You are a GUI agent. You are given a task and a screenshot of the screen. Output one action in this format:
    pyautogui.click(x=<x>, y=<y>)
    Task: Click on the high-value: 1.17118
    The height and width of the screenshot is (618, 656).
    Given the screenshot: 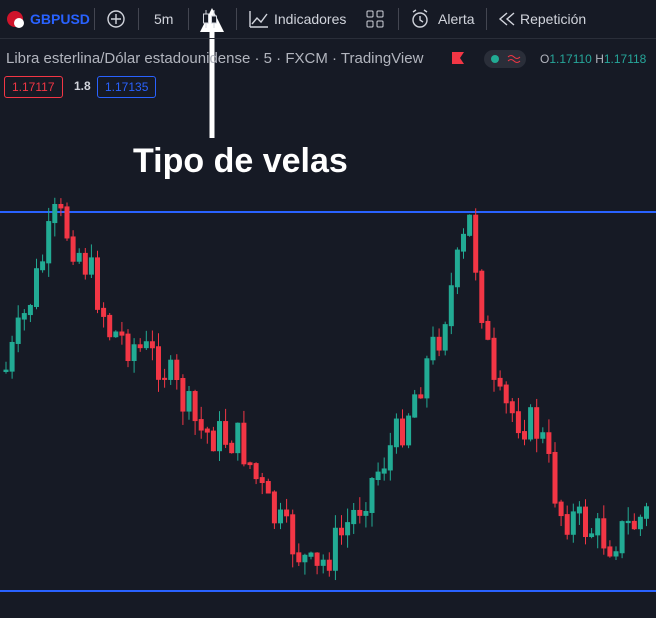 What is the action you would take?
    pyautogui.click(x=625, y=59)
    